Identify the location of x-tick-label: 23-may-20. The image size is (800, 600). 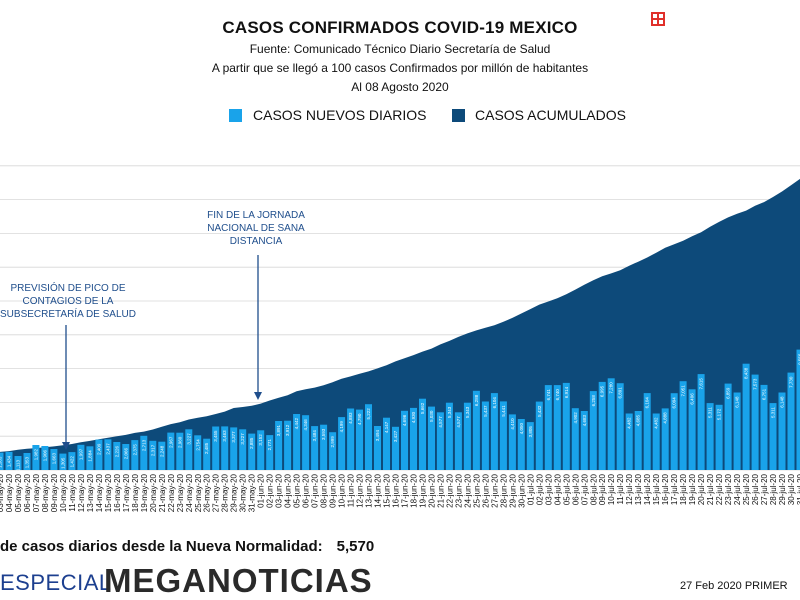
(180, 492).